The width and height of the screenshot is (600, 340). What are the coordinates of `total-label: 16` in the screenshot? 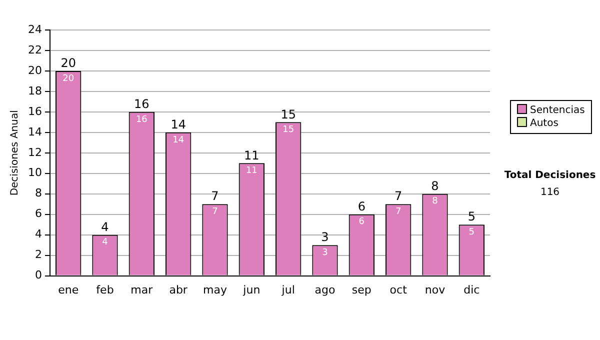 It's located at (142, 104).